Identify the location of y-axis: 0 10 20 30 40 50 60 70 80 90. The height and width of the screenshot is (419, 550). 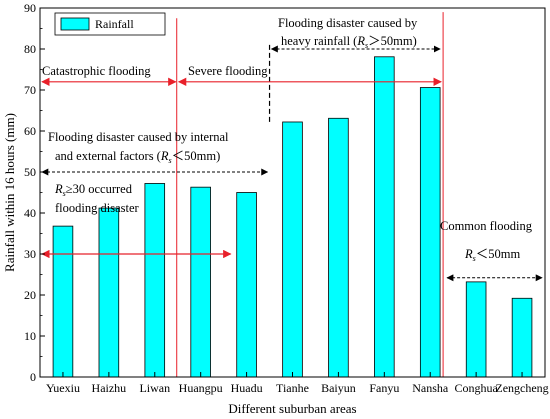
(34, 192).